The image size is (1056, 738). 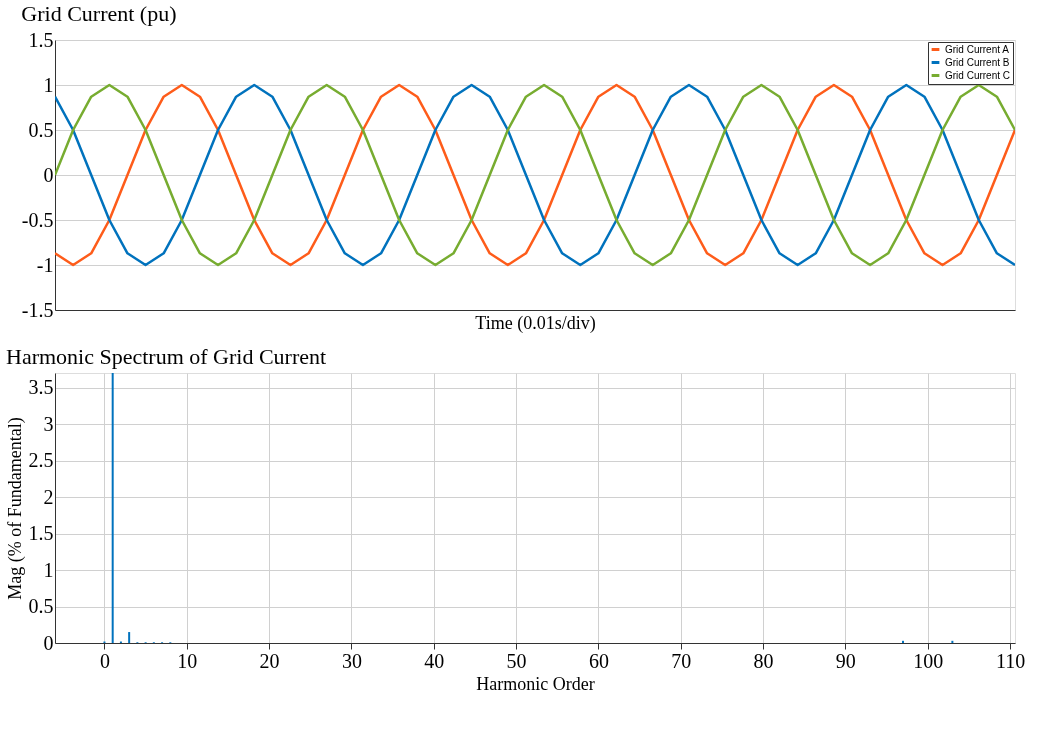 What do you see at coordinates (41, 460) in the screenshot?
I see `y-tick-label: 2.5` at bounding box center [41, 460].